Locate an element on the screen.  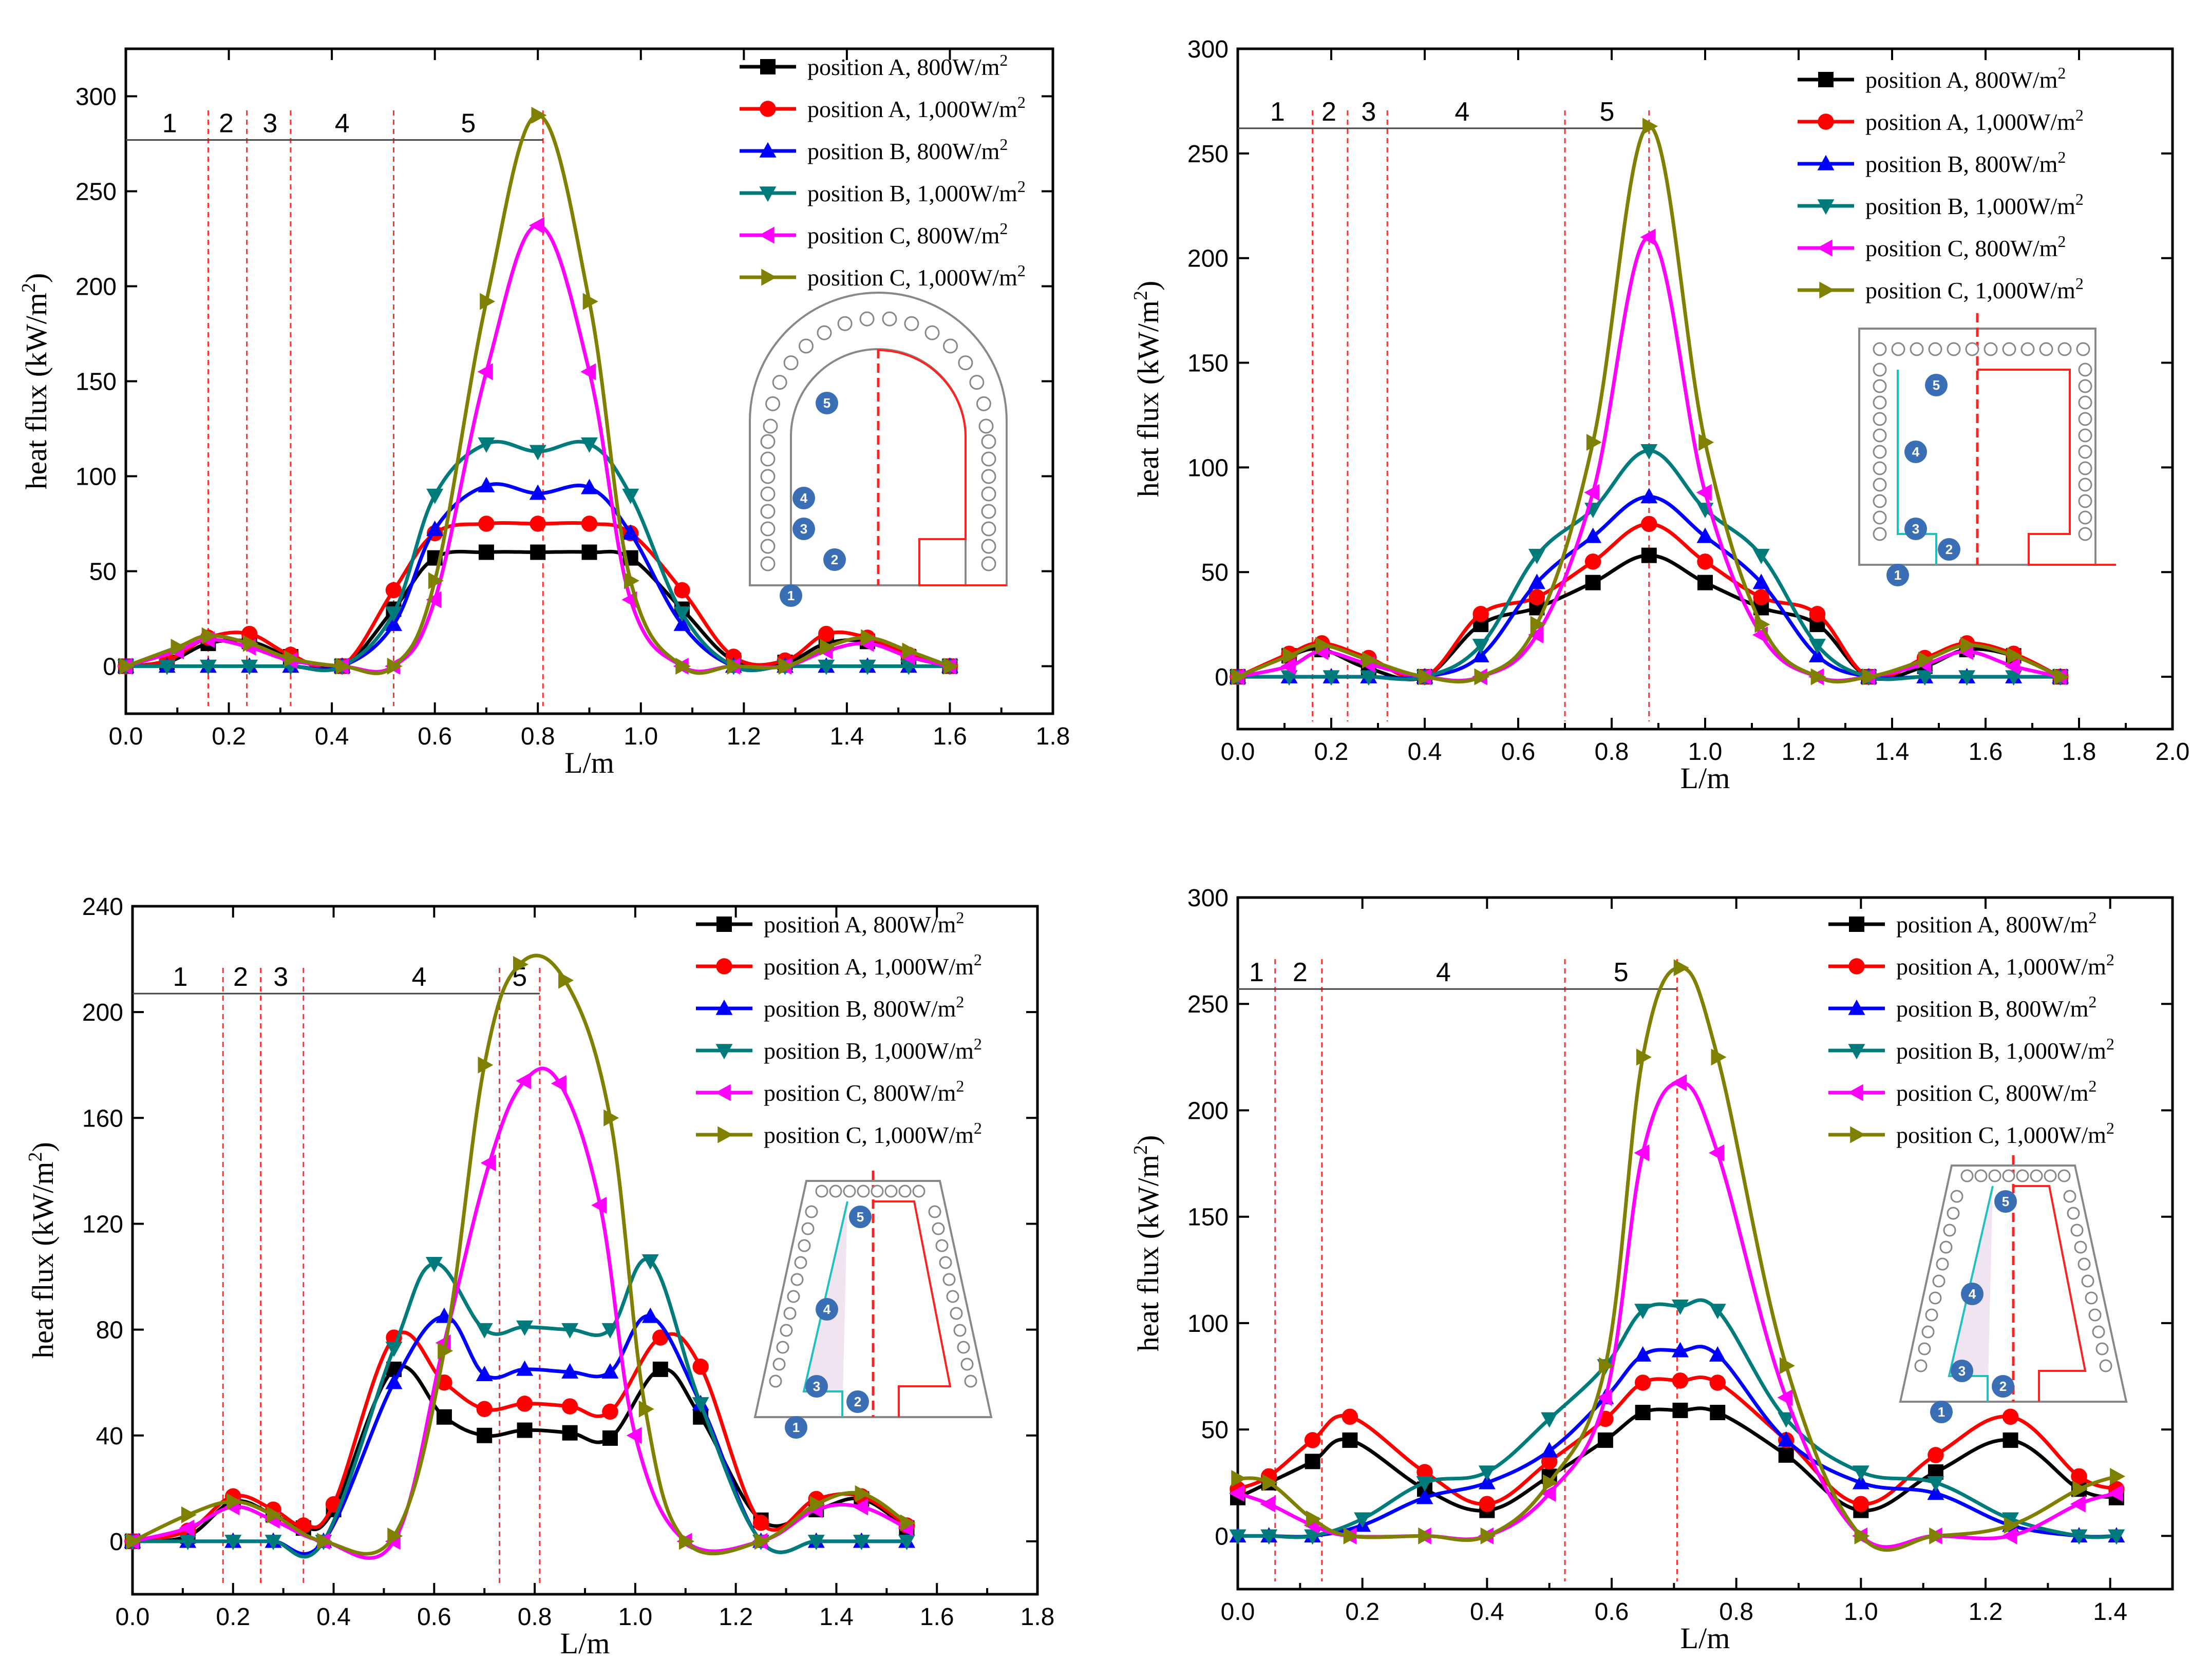
inset-badge is located at coordinates (803, 498).